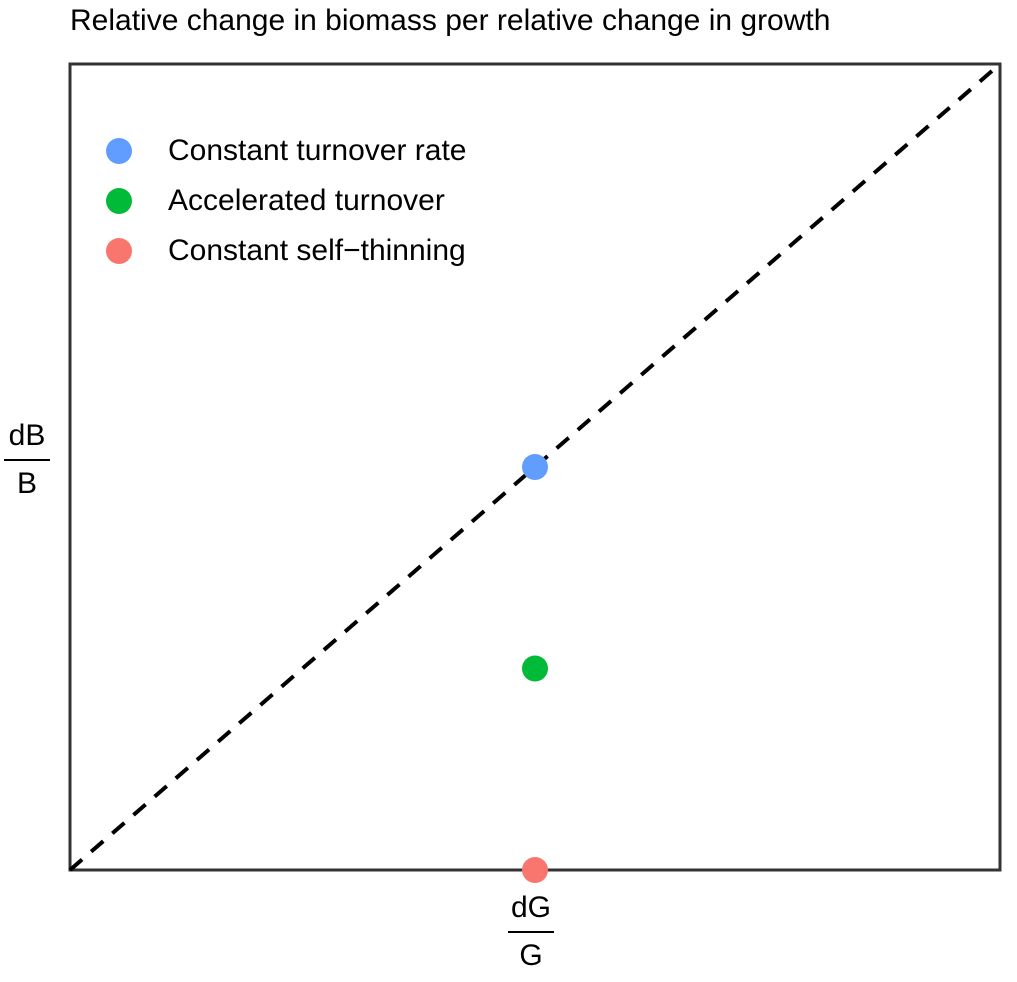 The height and width of the screenshot is (982, 1017). I want to click on x-axis-label: dG G, so click(531, 932).